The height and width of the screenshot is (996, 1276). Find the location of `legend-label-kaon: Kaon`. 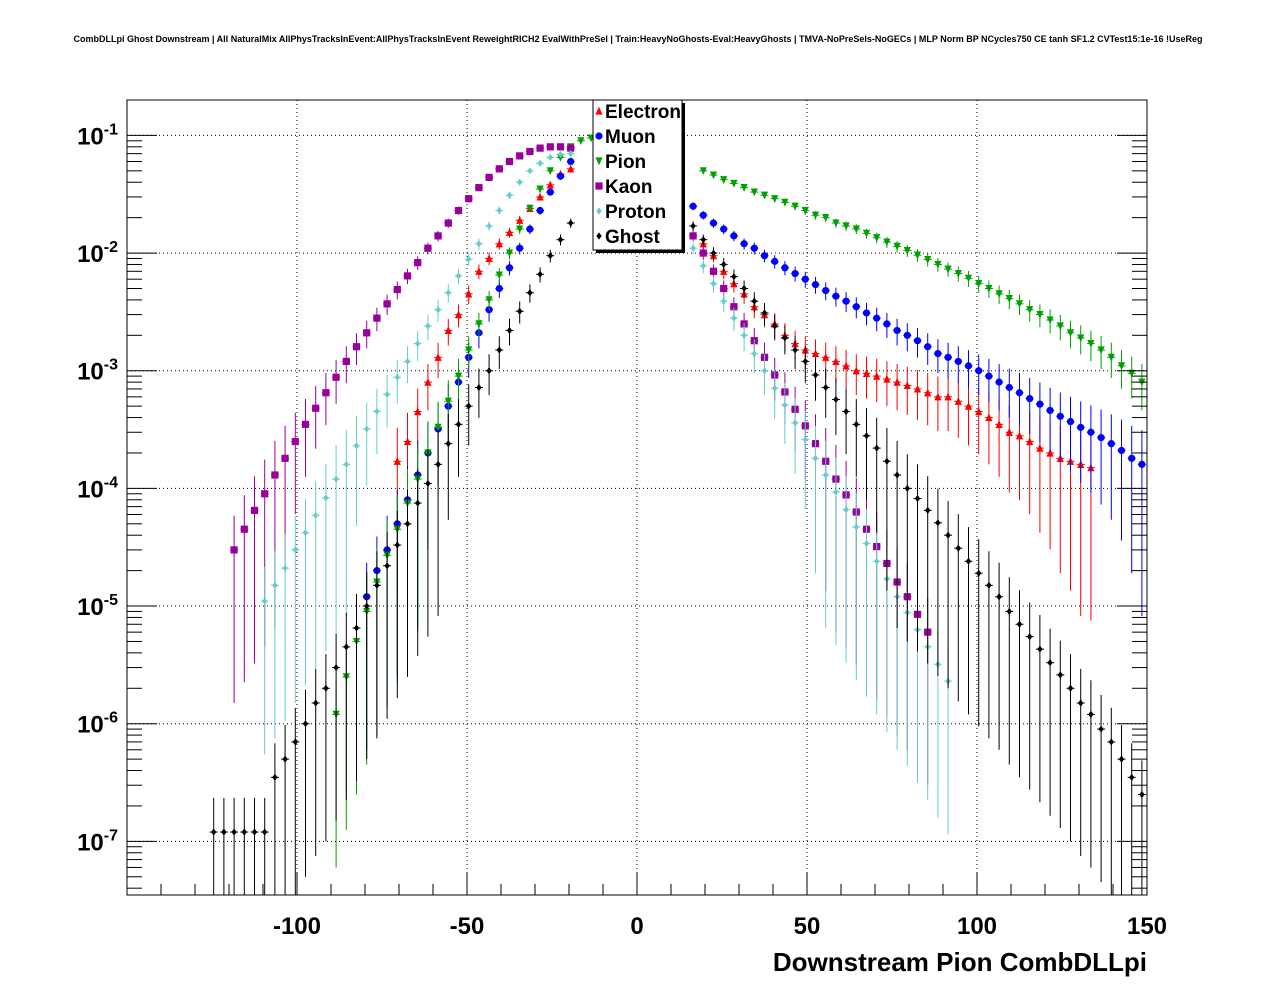

legend-label-kaon: Kaon is located at coordinates (629, 187).